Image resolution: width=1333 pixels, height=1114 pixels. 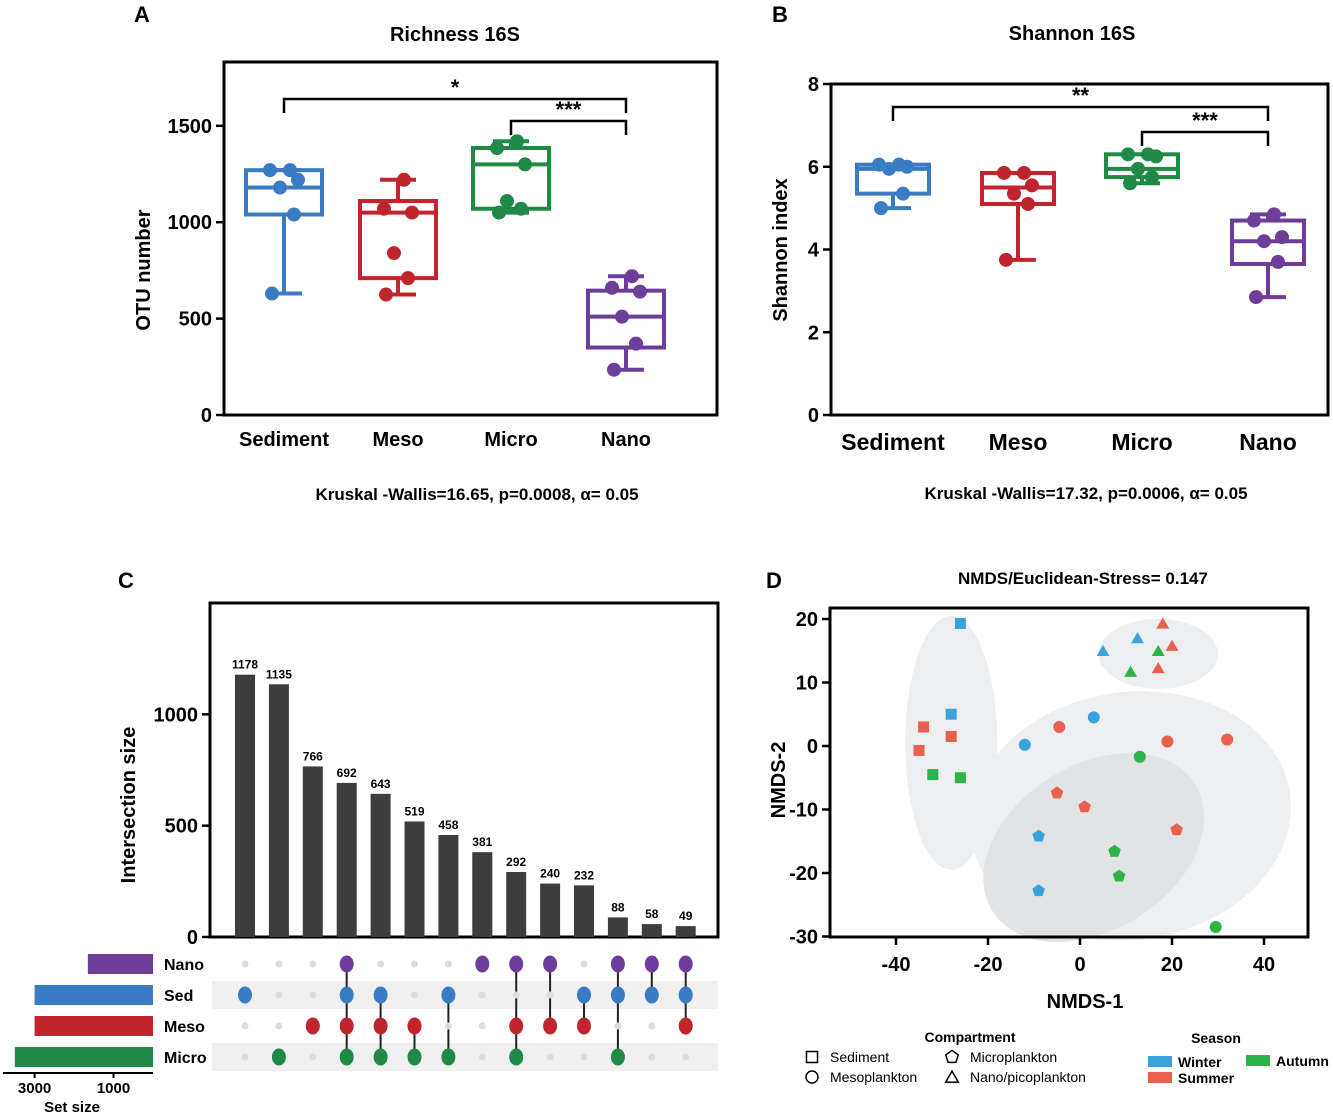 What do you see at coordinates (284, 232) in the screenshot?
I see `richness-box-sediment` at bounding box center [284, 232].